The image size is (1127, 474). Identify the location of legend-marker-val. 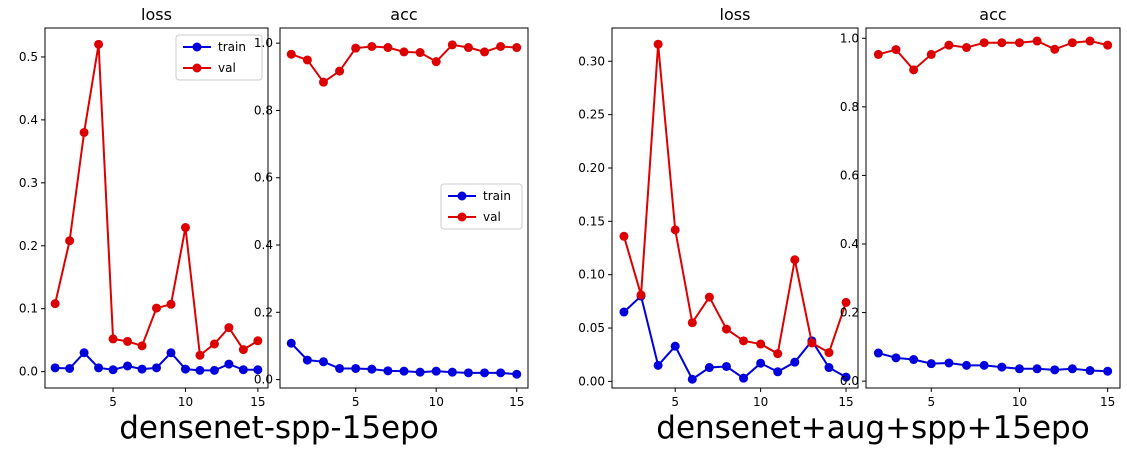
(462, 217).